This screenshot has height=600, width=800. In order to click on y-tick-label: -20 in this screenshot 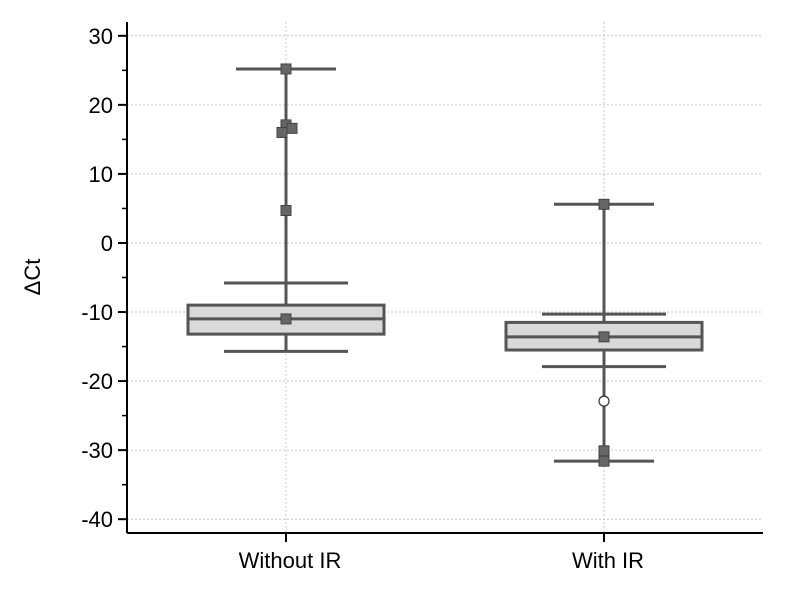, I will do `click(97, 381)`.